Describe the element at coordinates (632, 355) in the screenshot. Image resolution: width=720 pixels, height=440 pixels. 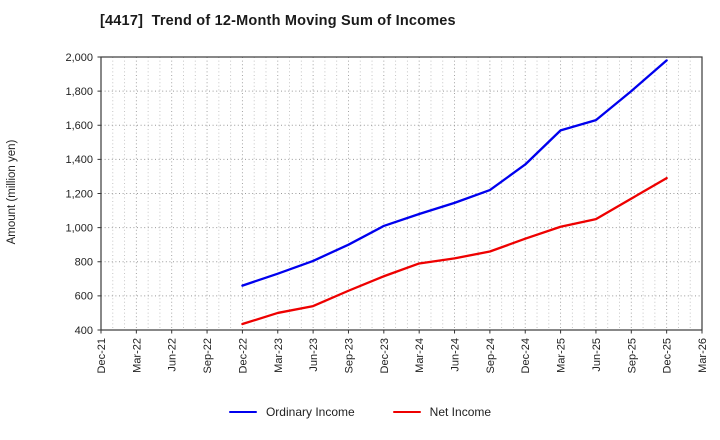
I see `x-axis-tick-label: Sep-25` at that location.